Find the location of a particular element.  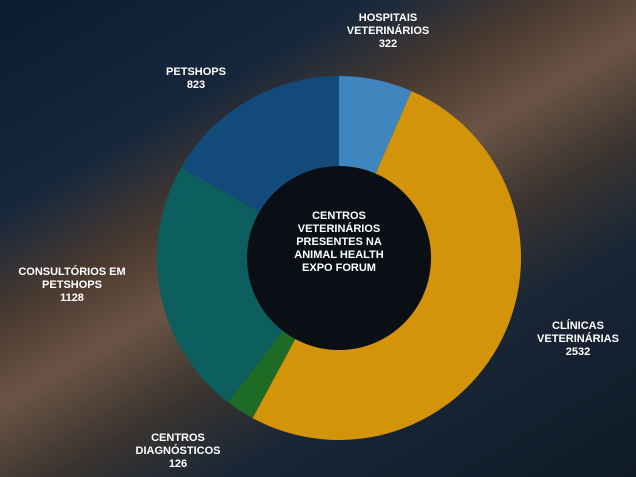

segment-label: HOSPITAIS VETERINÁRIOS 322 is located at coordinates (388, 31).